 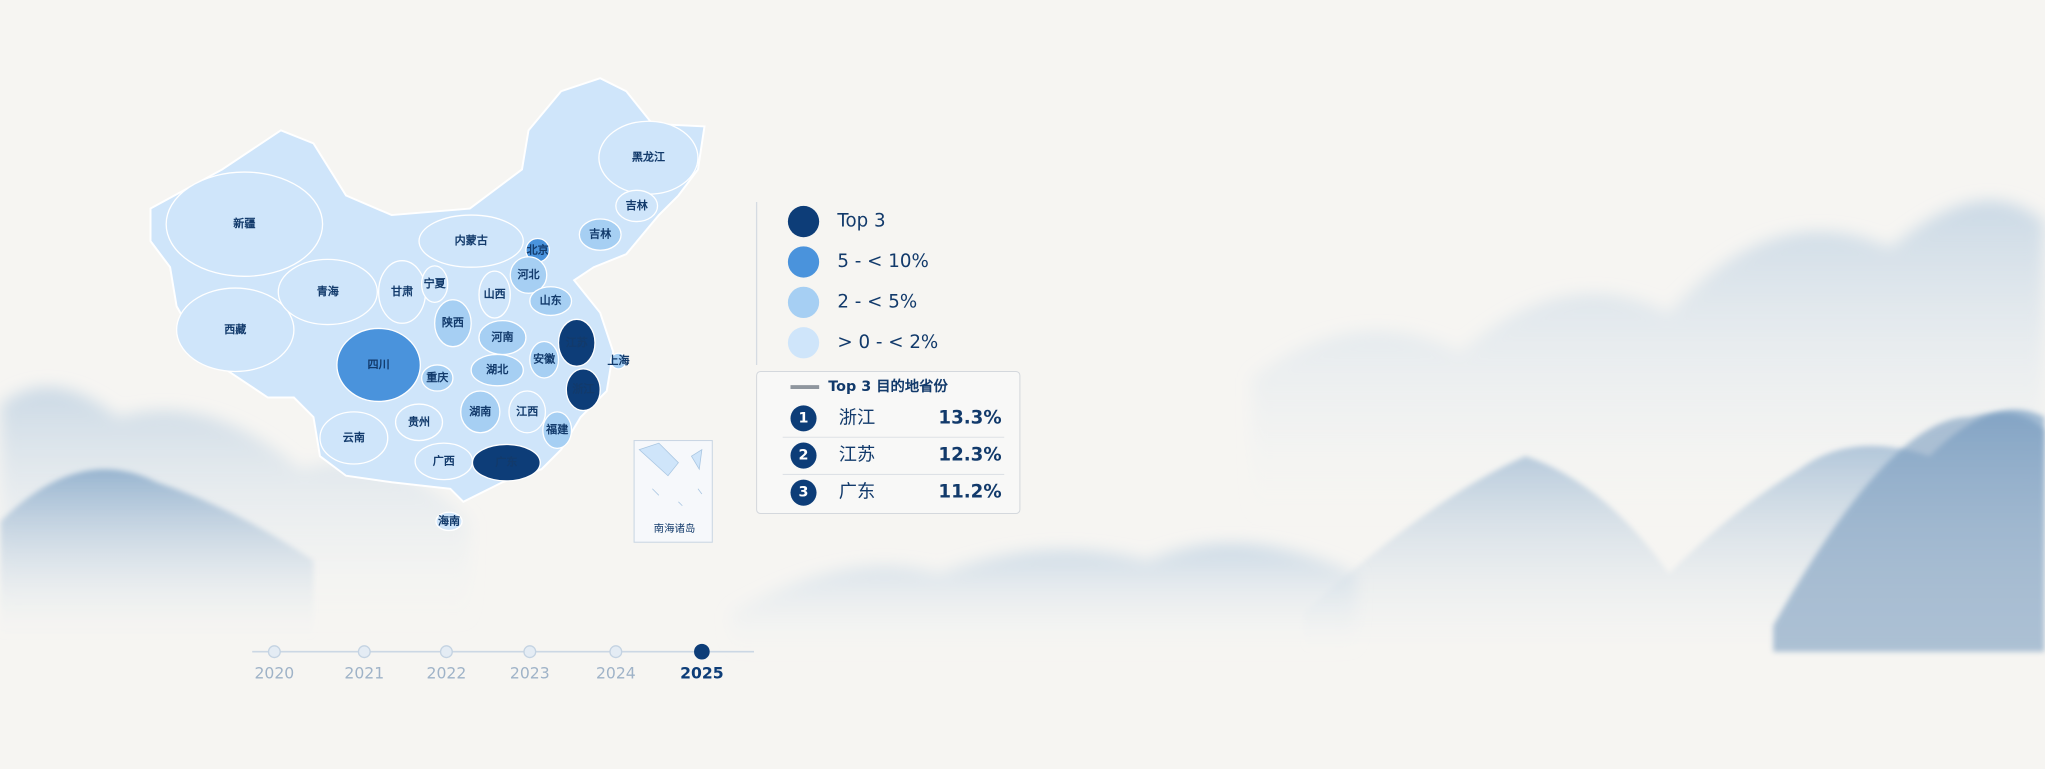 What do you see at coordinates (402, 291) in the screenshot?
I see `province-label: 甘肃` at bounding box center [402, 291].